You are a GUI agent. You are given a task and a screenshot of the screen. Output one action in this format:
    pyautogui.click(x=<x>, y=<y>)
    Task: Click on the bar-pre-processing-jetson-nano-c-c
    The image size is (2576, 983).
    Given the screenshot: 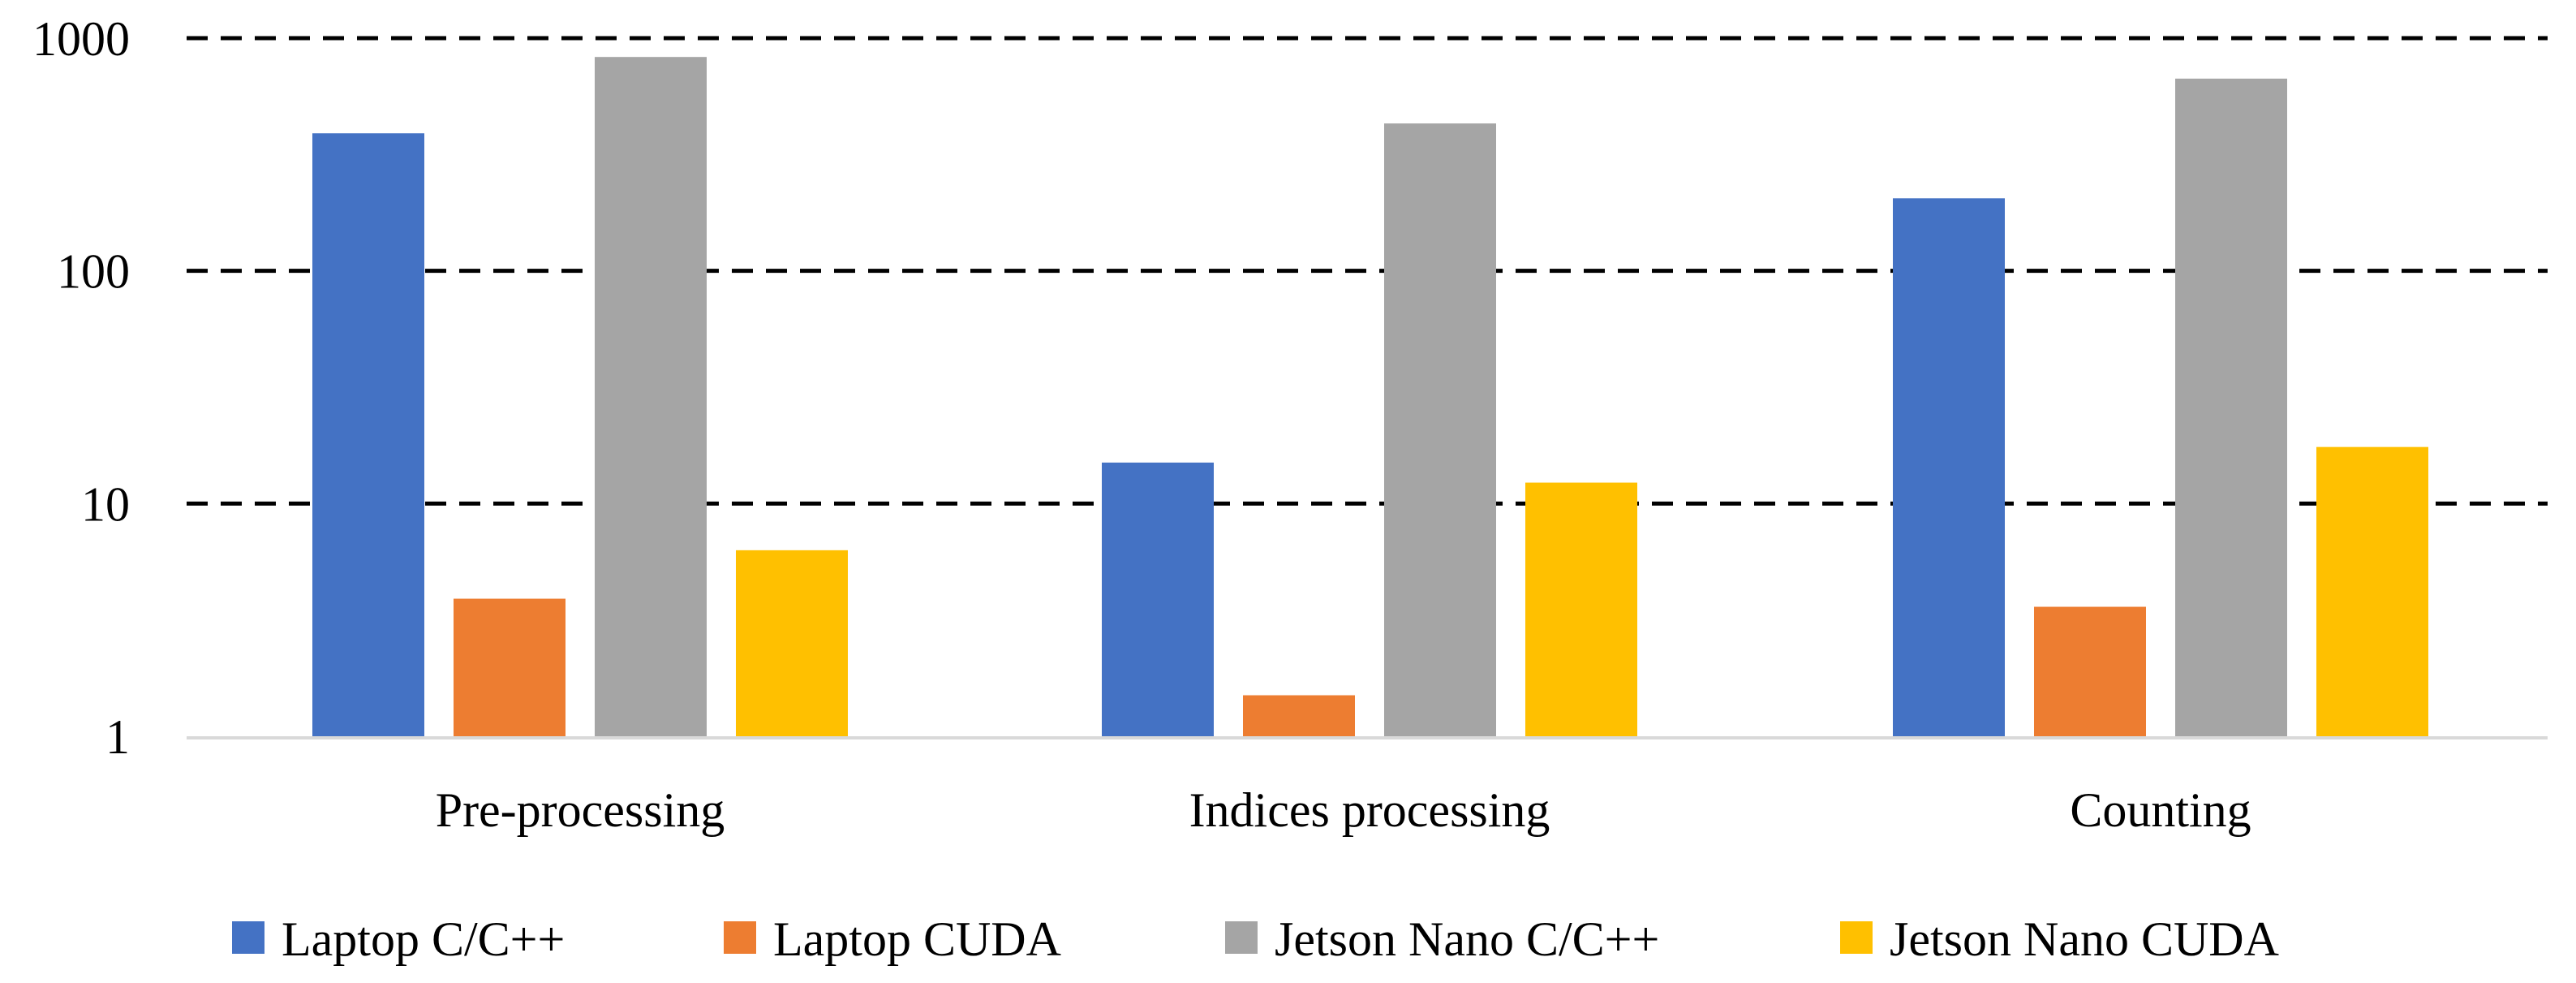 What is the action you would take?
    pyautogui.click(x=651, y=396)
    